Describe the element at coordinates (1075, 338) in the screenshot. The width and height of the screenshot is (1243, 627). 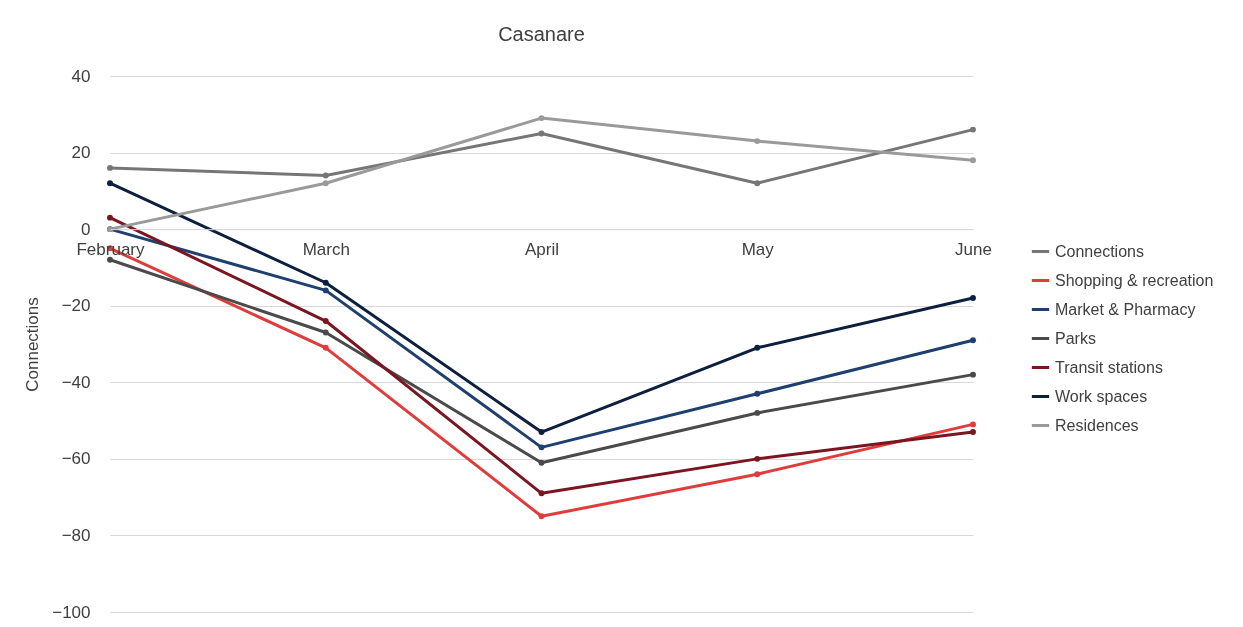
I see `legend-label: Parks` at that location.